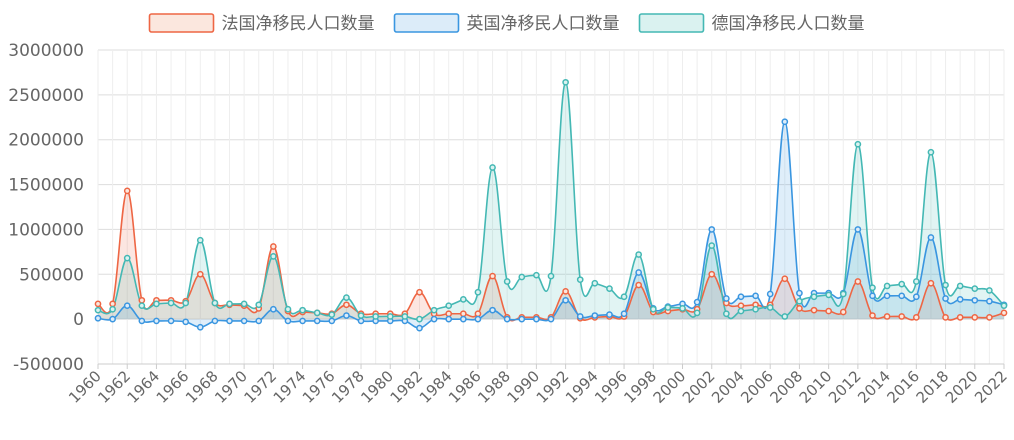 This screenshot has width=1014, height=440. What do you see at coordinates (712, 274) in the screenshot?
I see `data-point-0-2002` at bounding box center [712, 274].